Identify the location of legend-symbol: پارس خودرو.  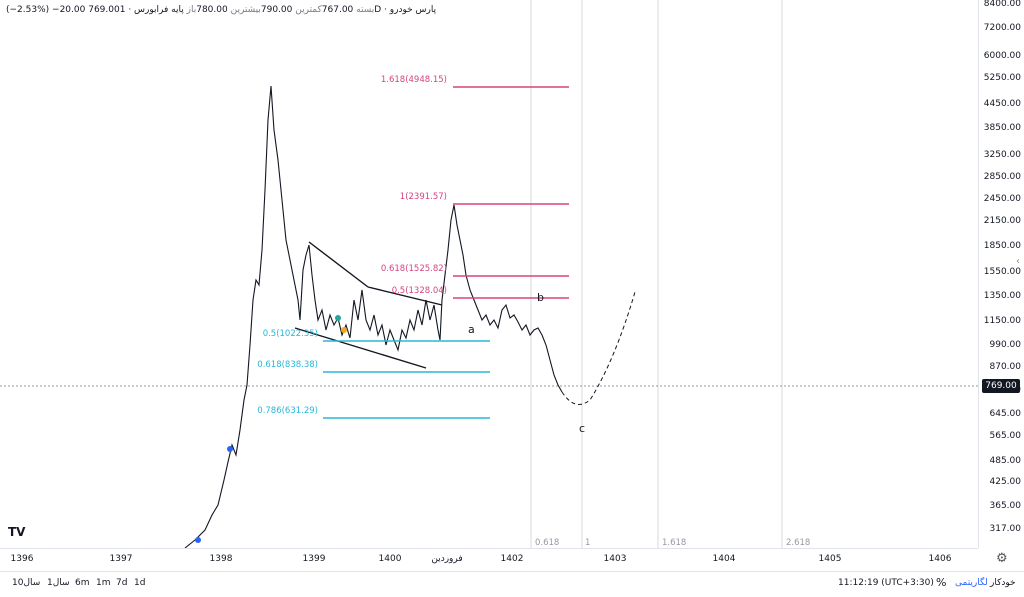
(413, 10).